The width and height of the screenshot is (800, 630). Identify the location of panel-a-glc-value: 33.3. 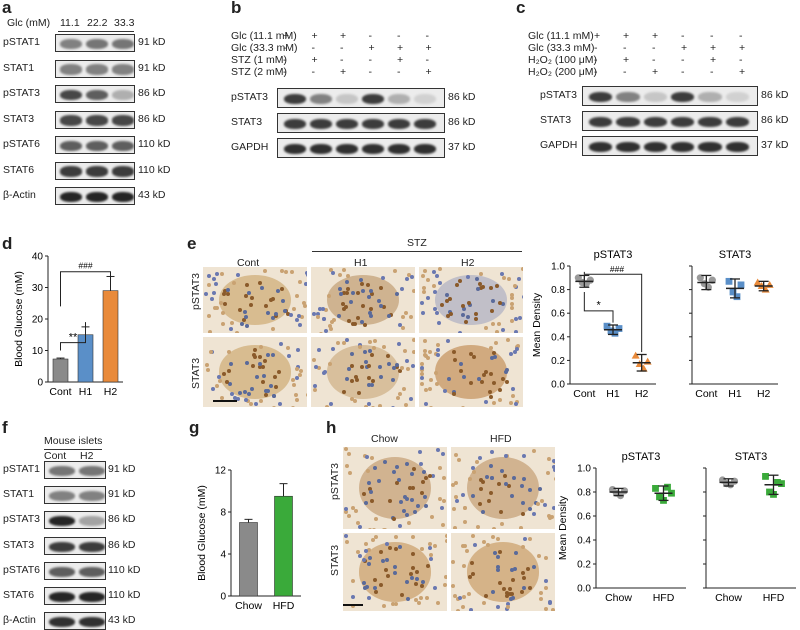
(124, 23).